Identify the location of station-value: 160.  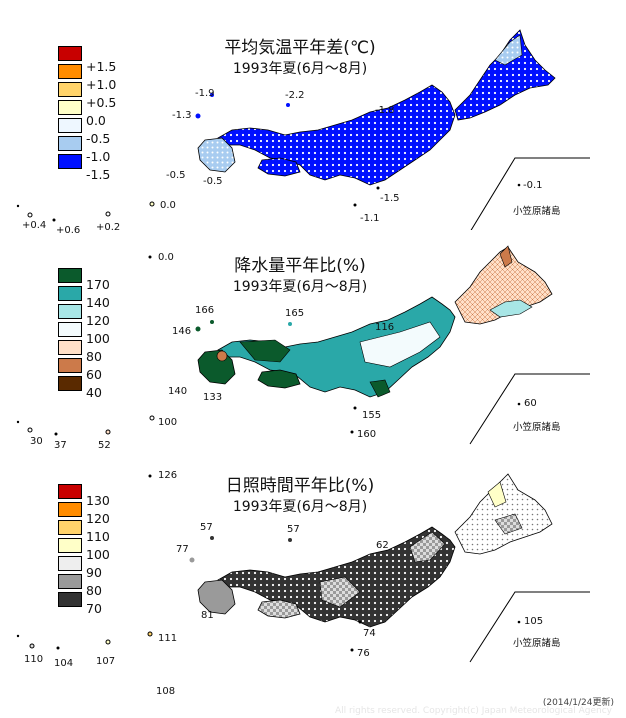
(367, 434).